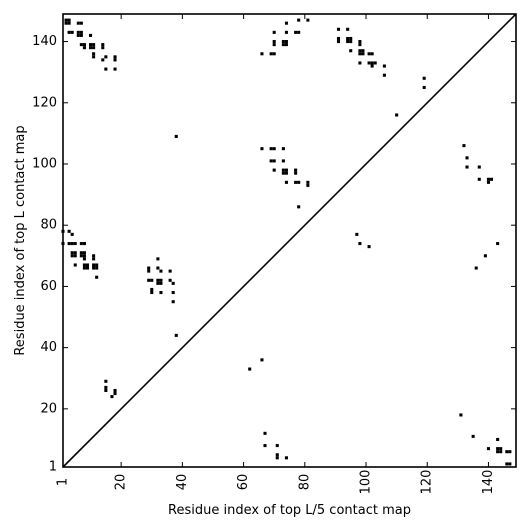 The height and width of the screenshot is (531, 531). What do you see at coordinates (44, 163) in the screenshot?
I see `y-tick-label: 100` at bounding box center [44, 163].